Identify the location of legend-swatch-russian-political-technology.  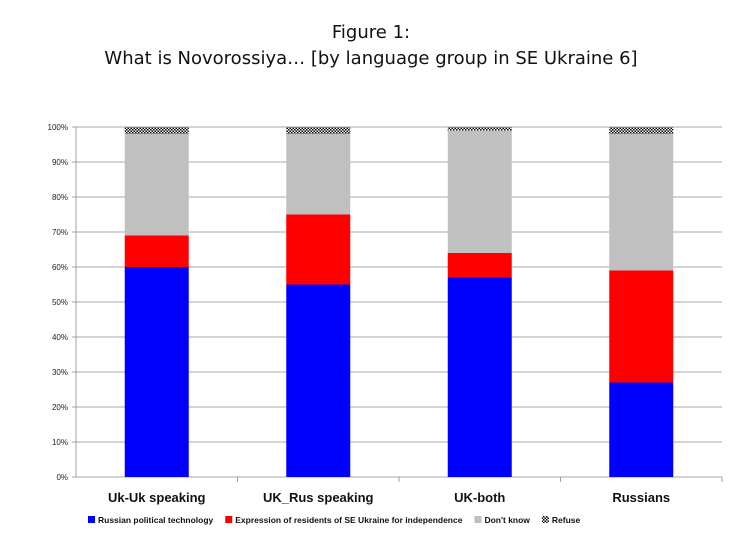
(91, 519).